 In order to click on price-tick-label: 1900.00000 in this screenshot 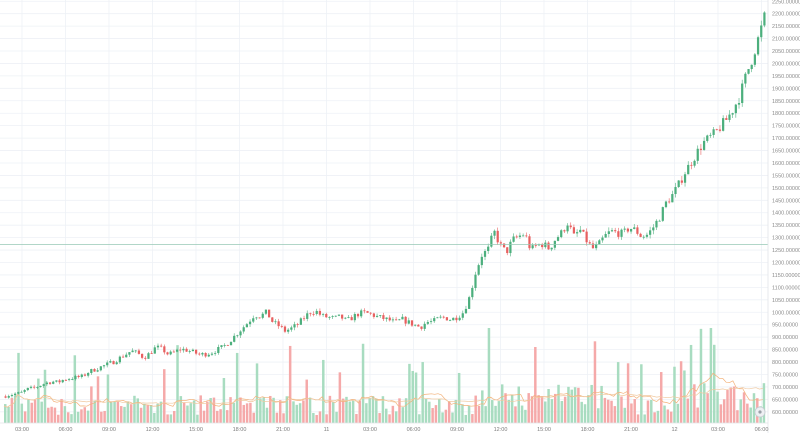, I will do `click(786, 89)`.